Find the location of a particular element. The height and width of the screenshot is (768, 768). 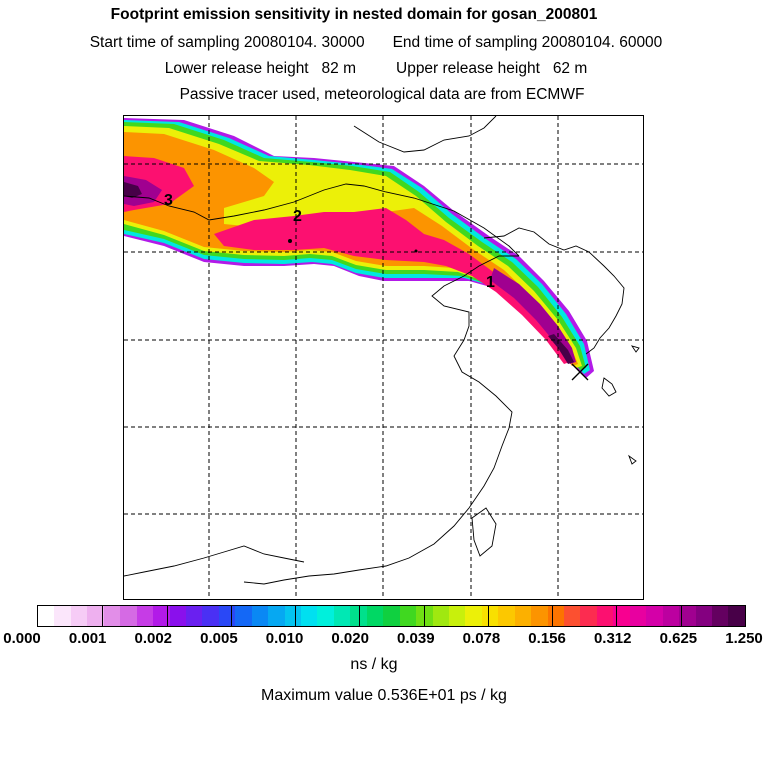

colorbar-tick-label: 0.625 is located at coordinates (678, 638).